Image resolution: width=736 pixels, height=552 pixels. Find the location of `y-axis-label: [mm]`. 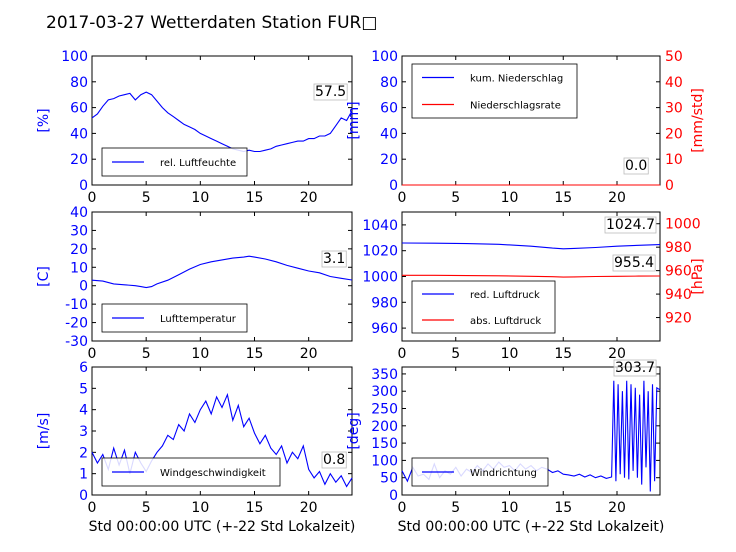

y-axis-label: [mm] is located at coordinates (354, 120).